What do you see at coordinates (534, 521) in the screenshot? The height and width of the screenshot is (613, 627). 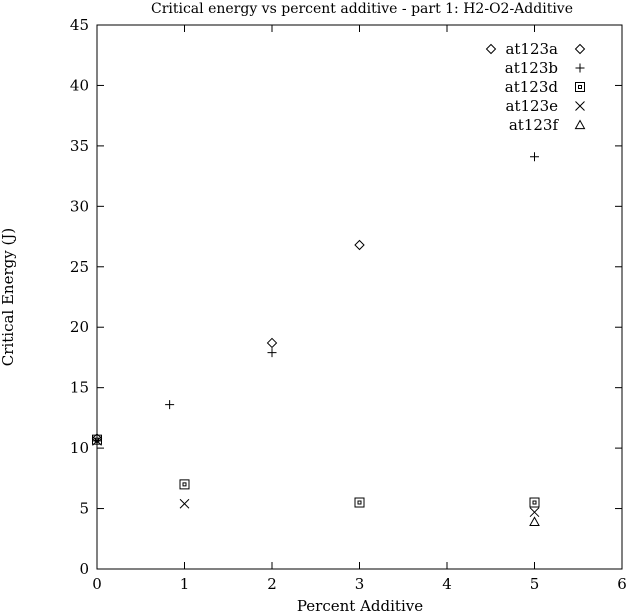 I see `point-at123f` at bounding box center [534, 521].